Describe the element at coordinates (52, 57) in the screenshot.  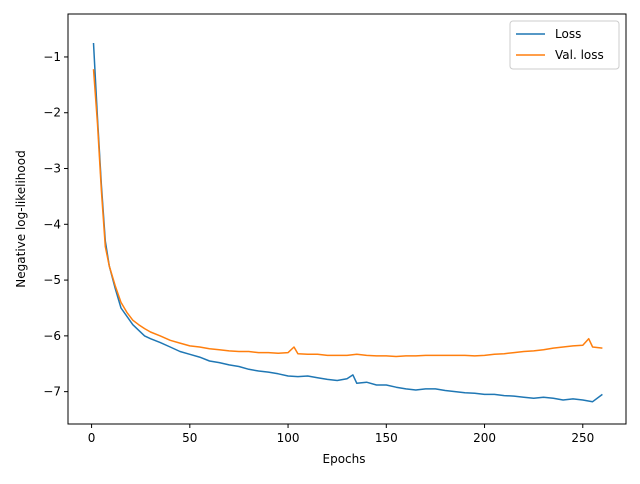
I see `y-tick-label: −1` at that location.